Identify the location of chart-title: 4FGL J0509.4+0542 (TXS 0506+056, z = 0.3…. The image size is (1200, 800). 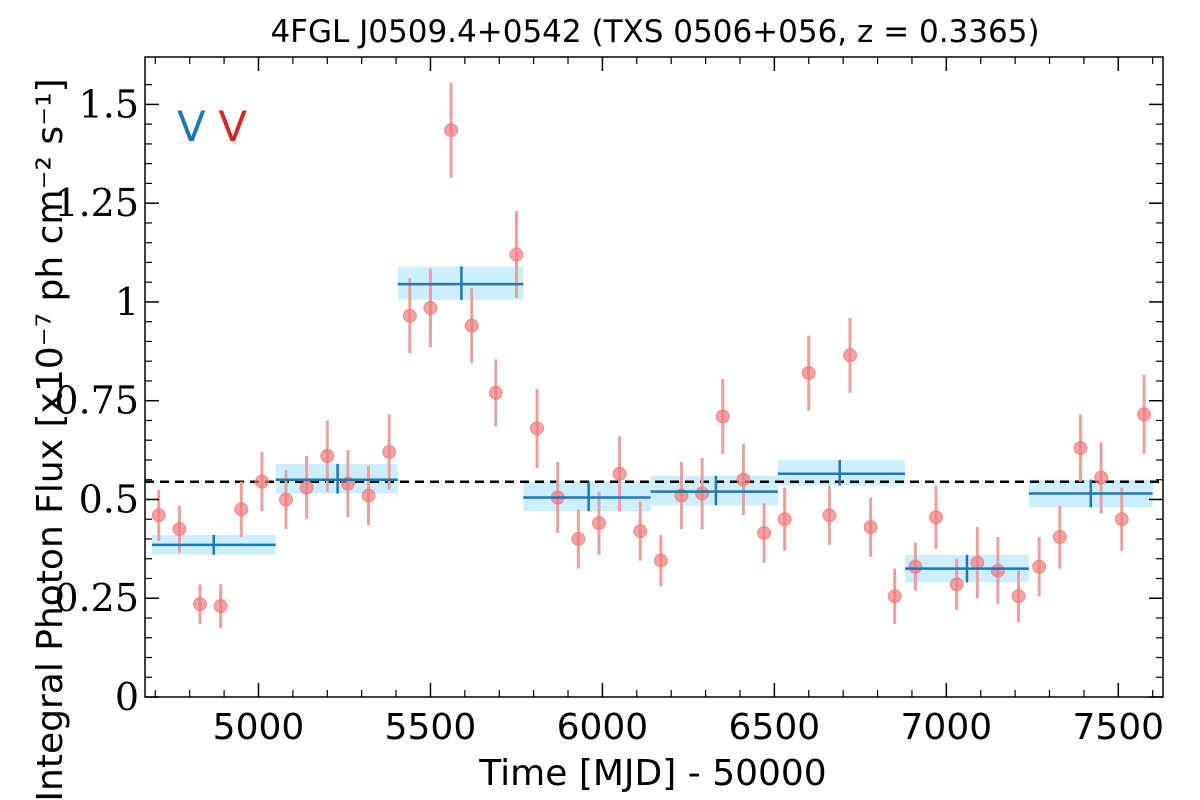
(654, 32).